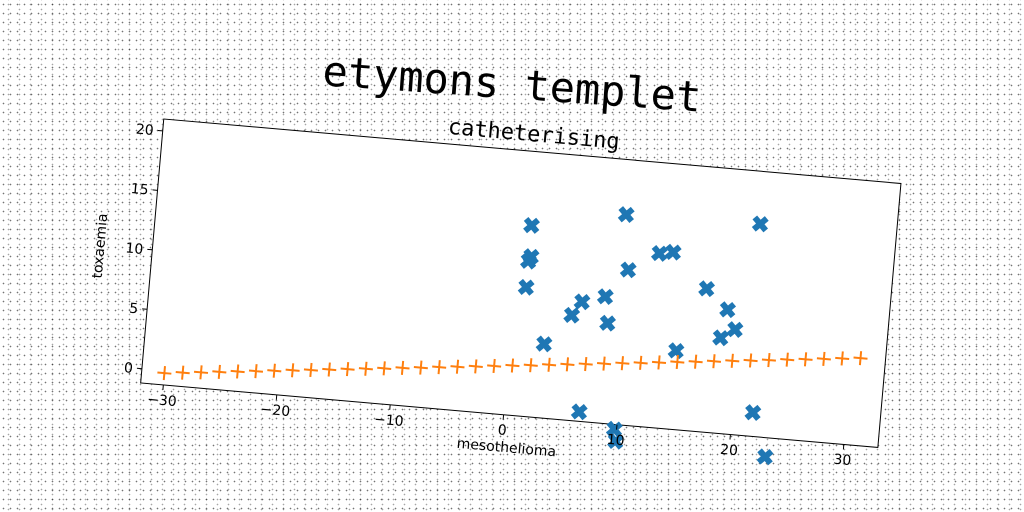  What do you see at coordinates (728, 450) in the screenshot?
I see `x-tick-label: 20` at bounding box center [728, 450].